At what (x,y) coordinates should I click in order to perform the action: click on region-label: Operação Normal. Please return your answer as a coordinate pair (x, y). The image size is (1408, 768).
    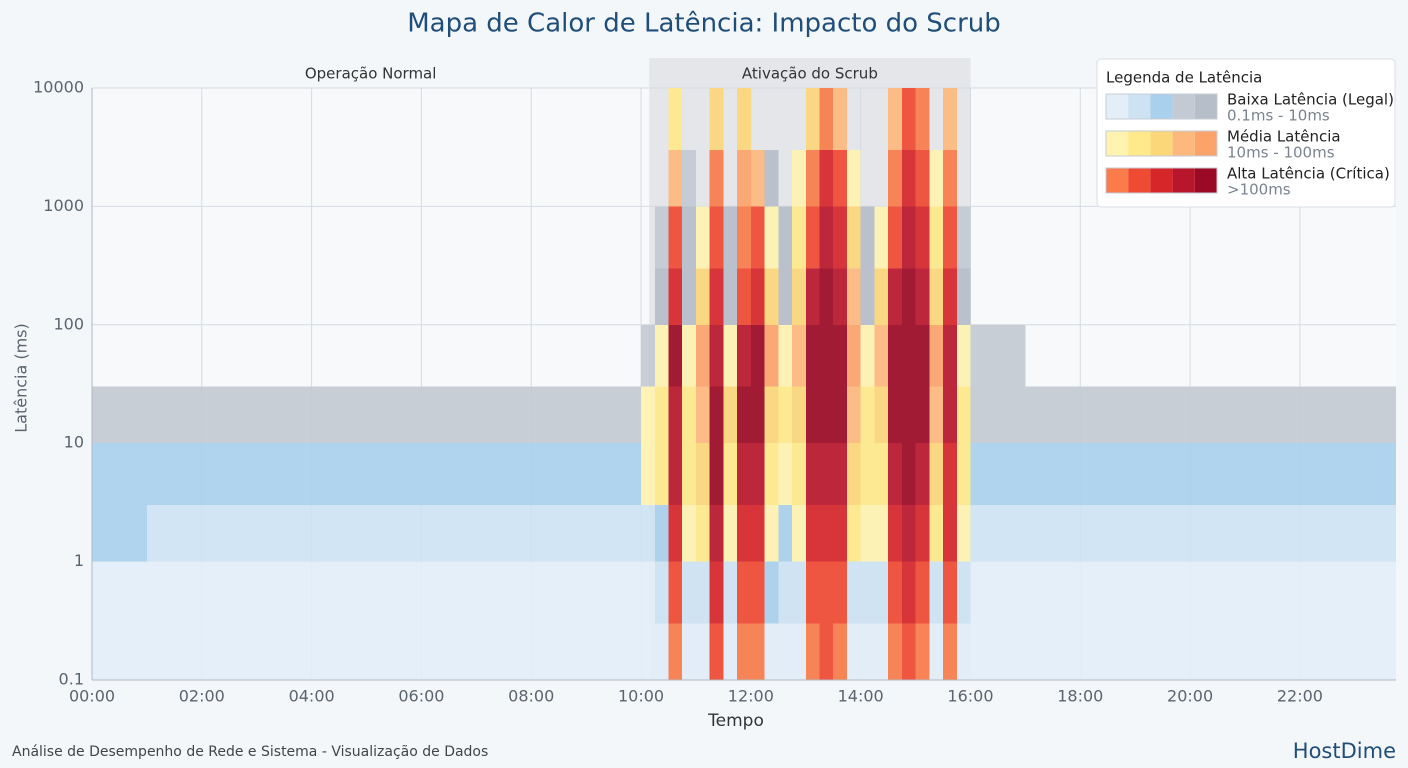
    Looking at the image, I should click on (371, 74).